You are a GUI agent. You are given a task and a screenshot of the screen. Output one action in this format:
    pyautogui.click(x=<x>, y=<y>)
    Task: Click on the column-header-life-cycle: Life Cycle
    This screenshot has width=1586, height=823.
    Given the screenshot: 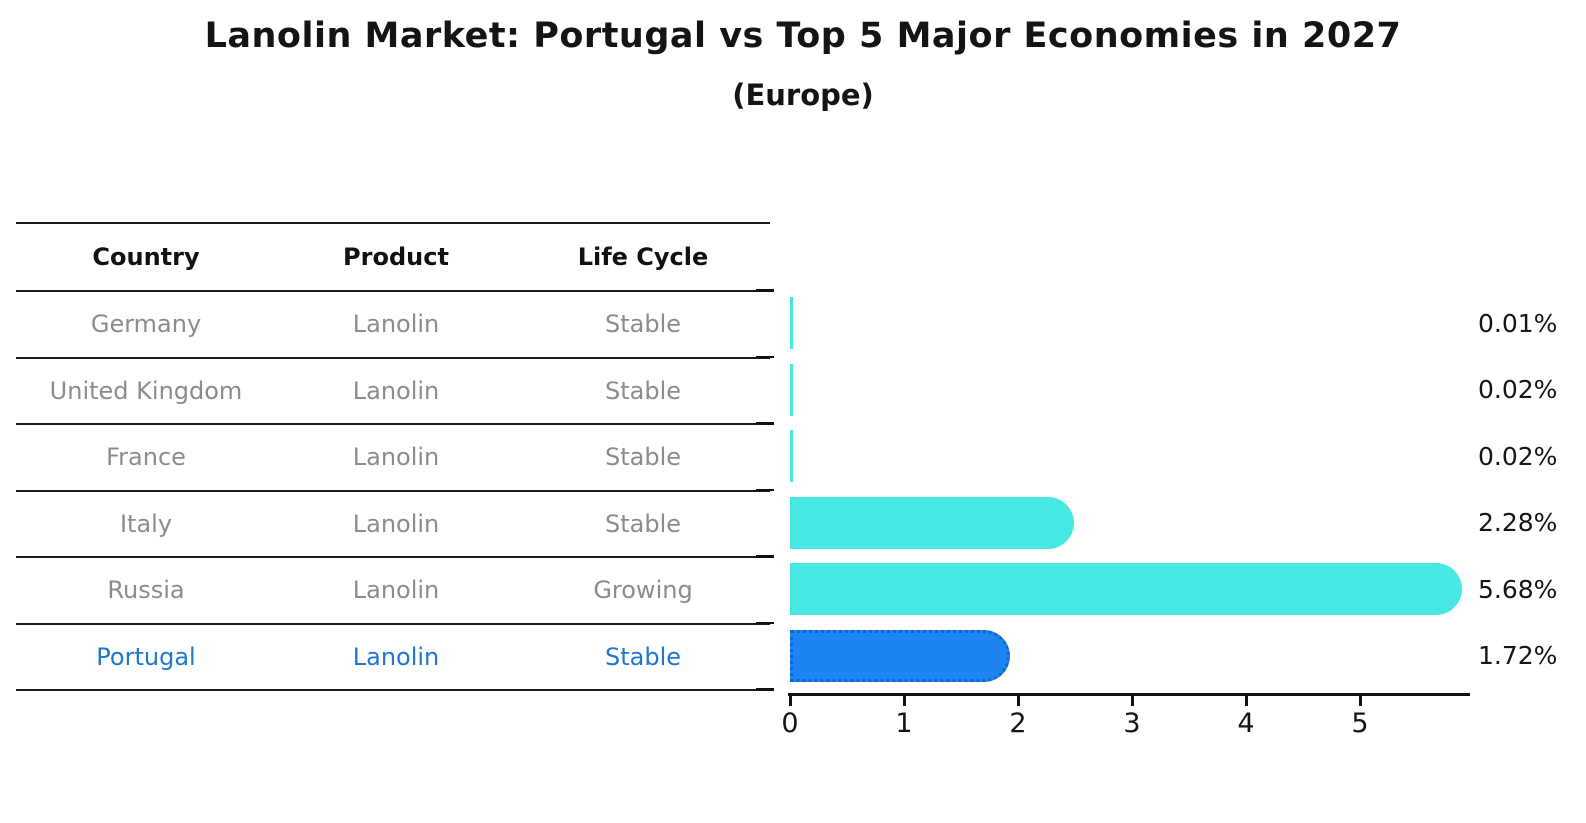 What is the action you would take?
    pyautogui.click(x=643, y=257)
    